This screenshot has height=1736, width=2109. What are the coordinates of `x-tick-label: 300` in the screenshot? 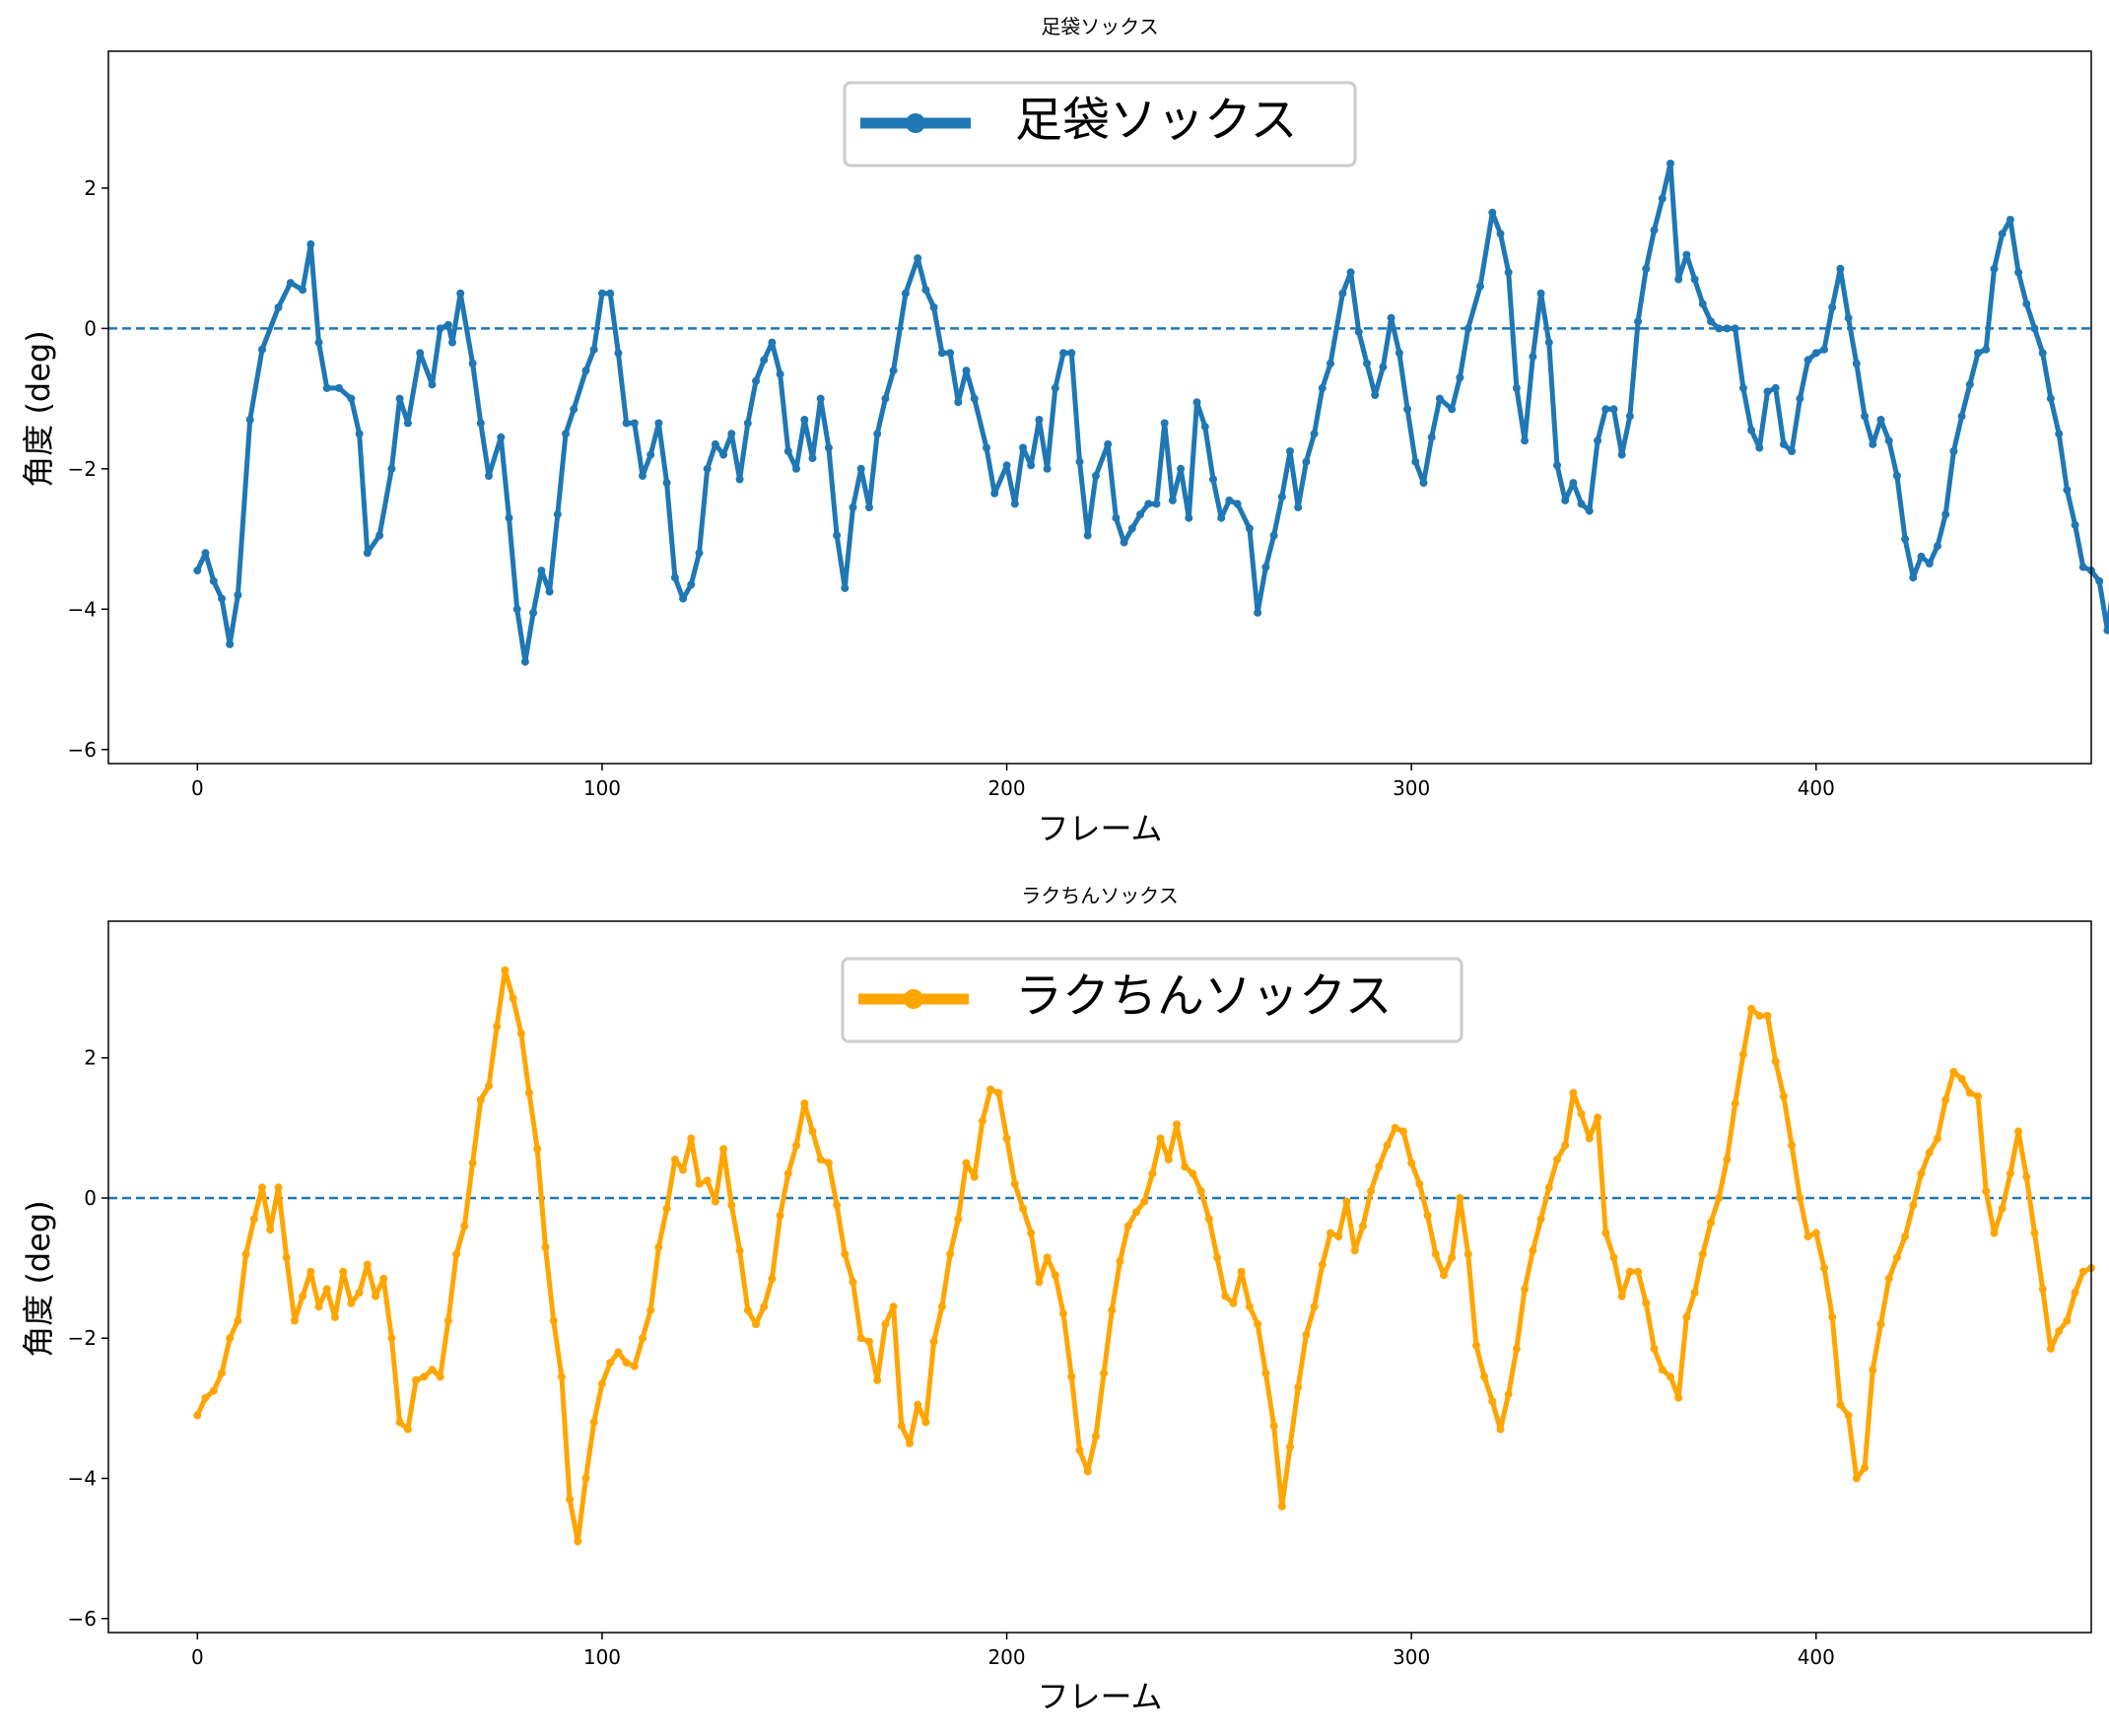 It's located at (1411, 788).